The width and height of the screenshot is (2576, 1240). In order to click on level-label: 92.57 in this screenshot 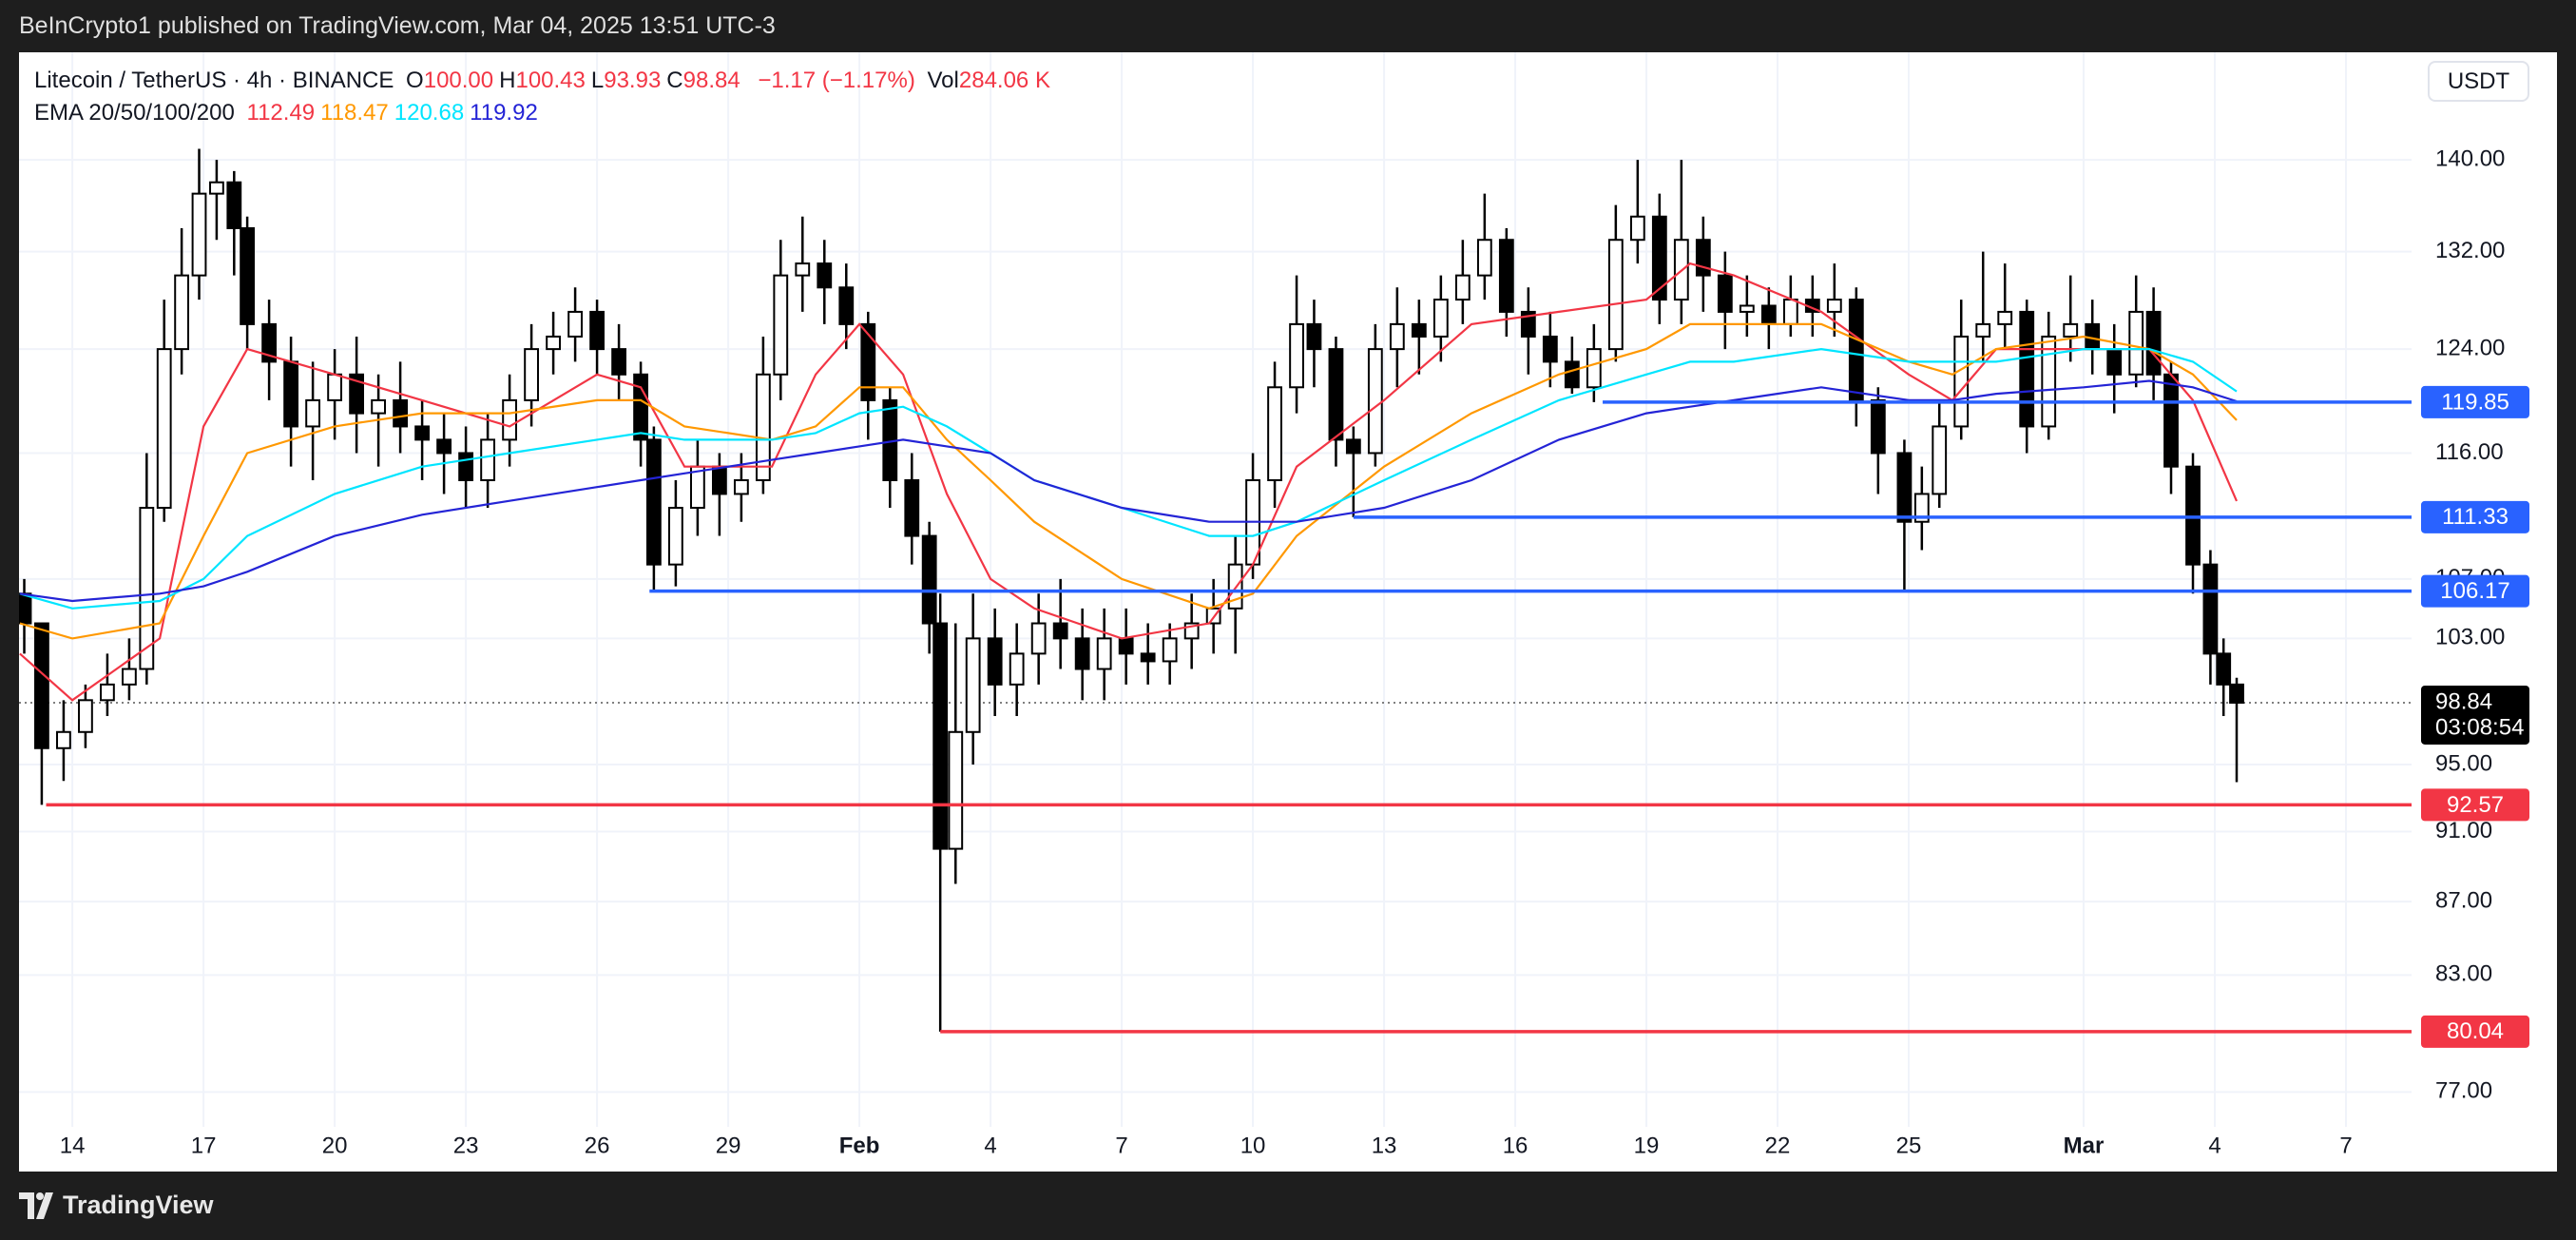, I will do `click(2475, 805)`.